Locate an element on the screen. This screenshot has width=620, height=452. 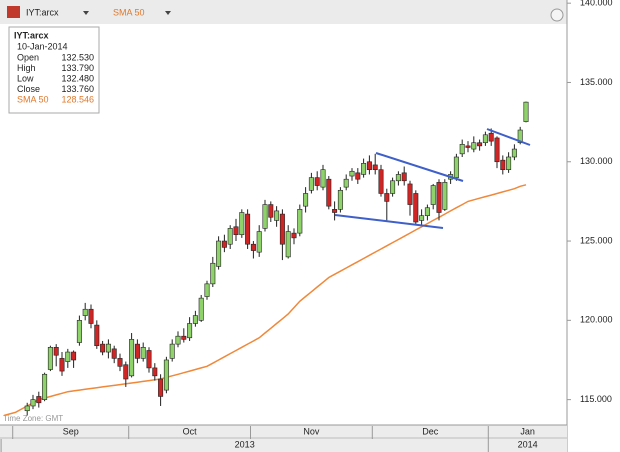
info-label: Low is located at coordinates (25, 78).